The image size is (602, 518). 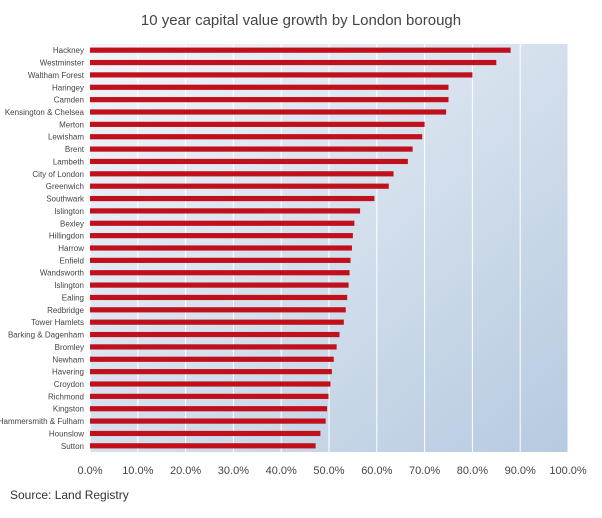 I want to click on category-label: Camden, so click(x=69, y=100).